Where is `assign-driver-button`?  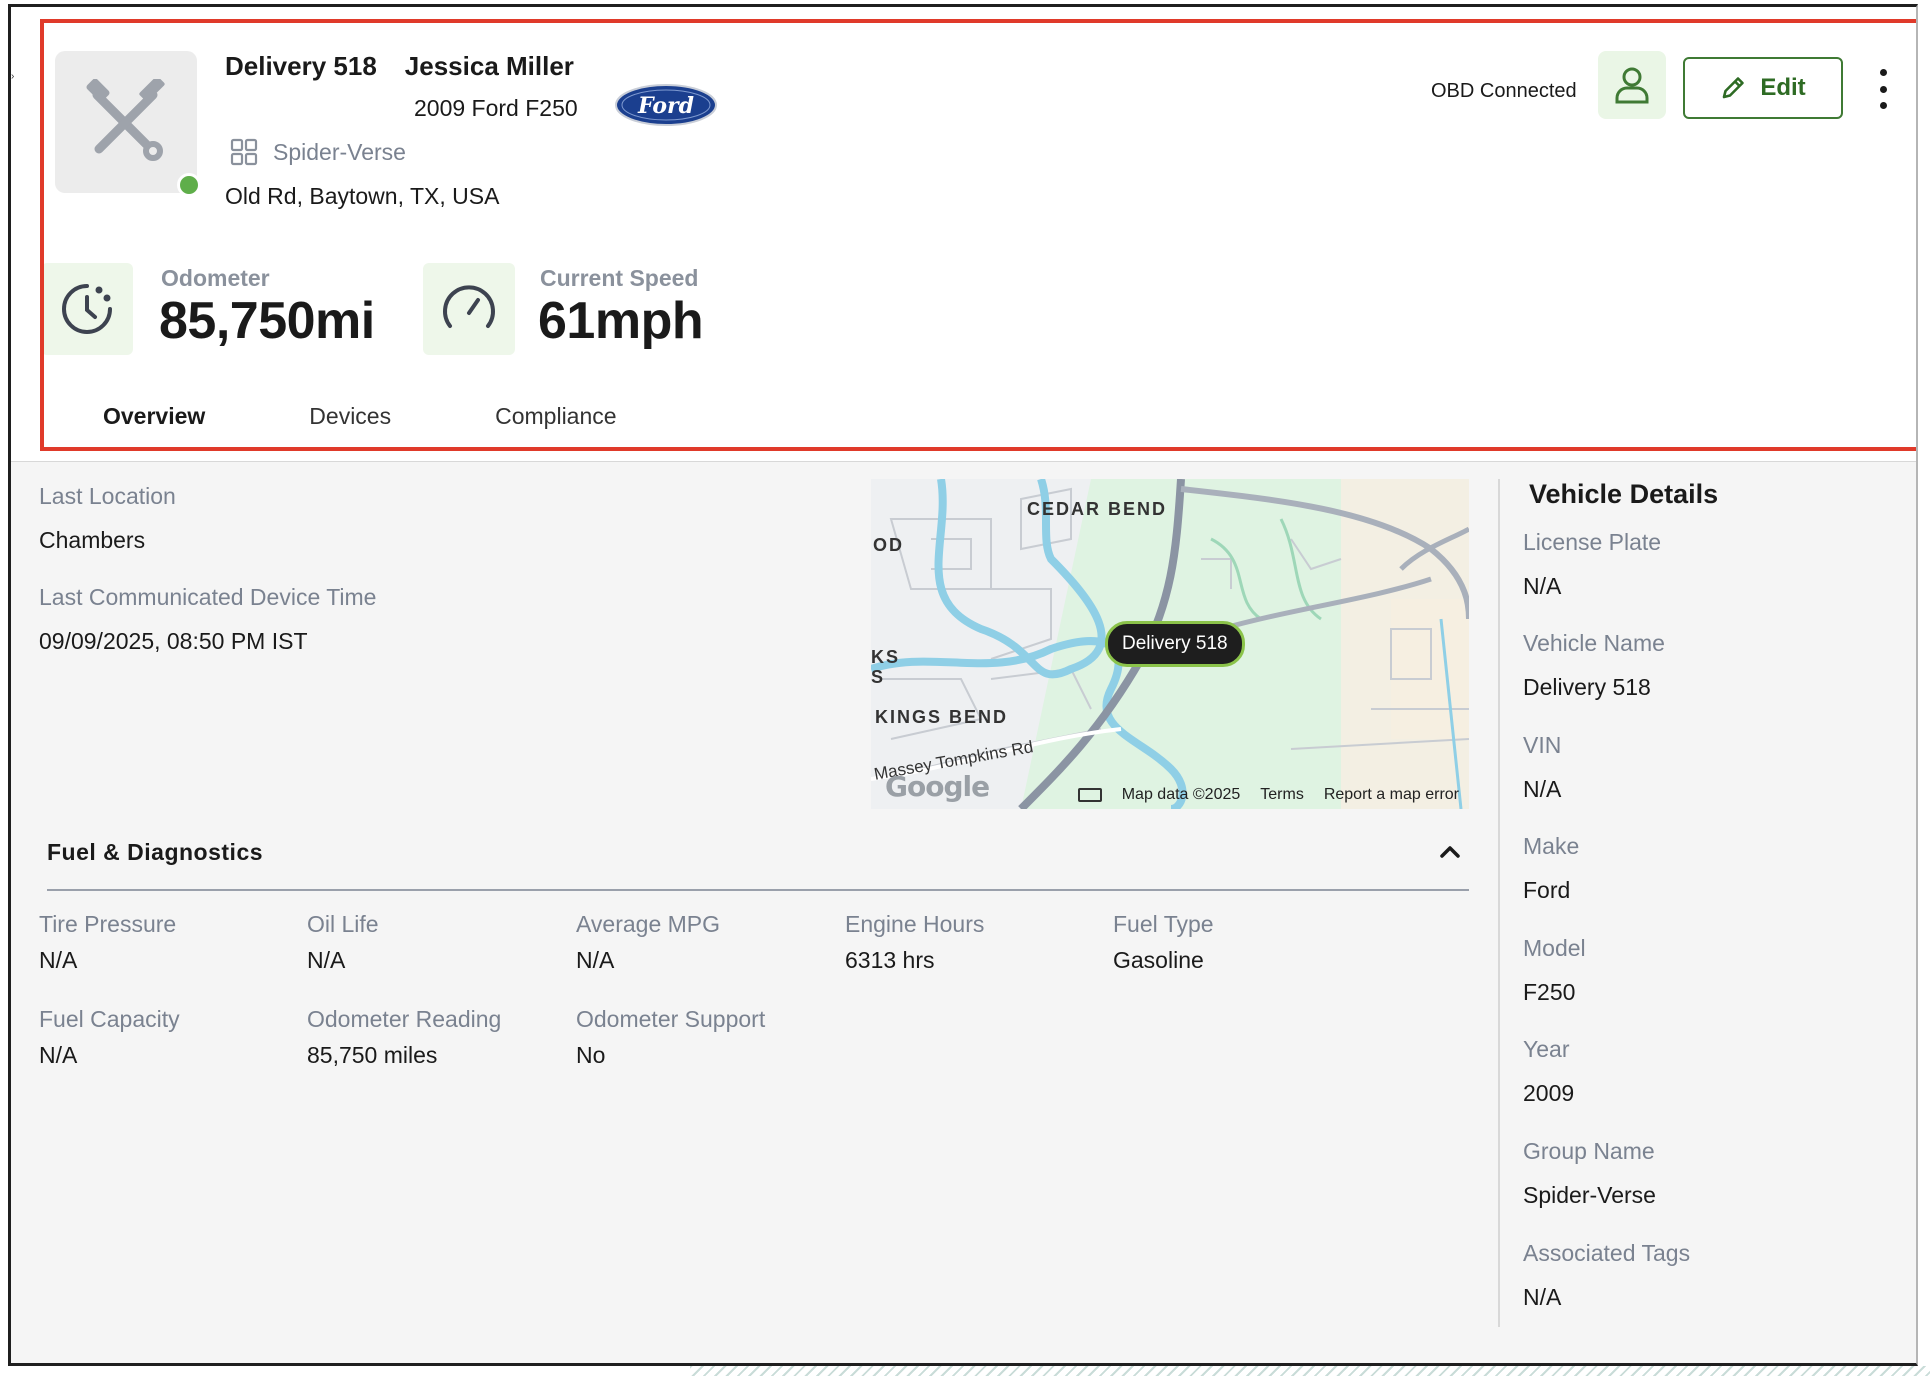
assign-driver-button is located at coordinates (1632, 85).